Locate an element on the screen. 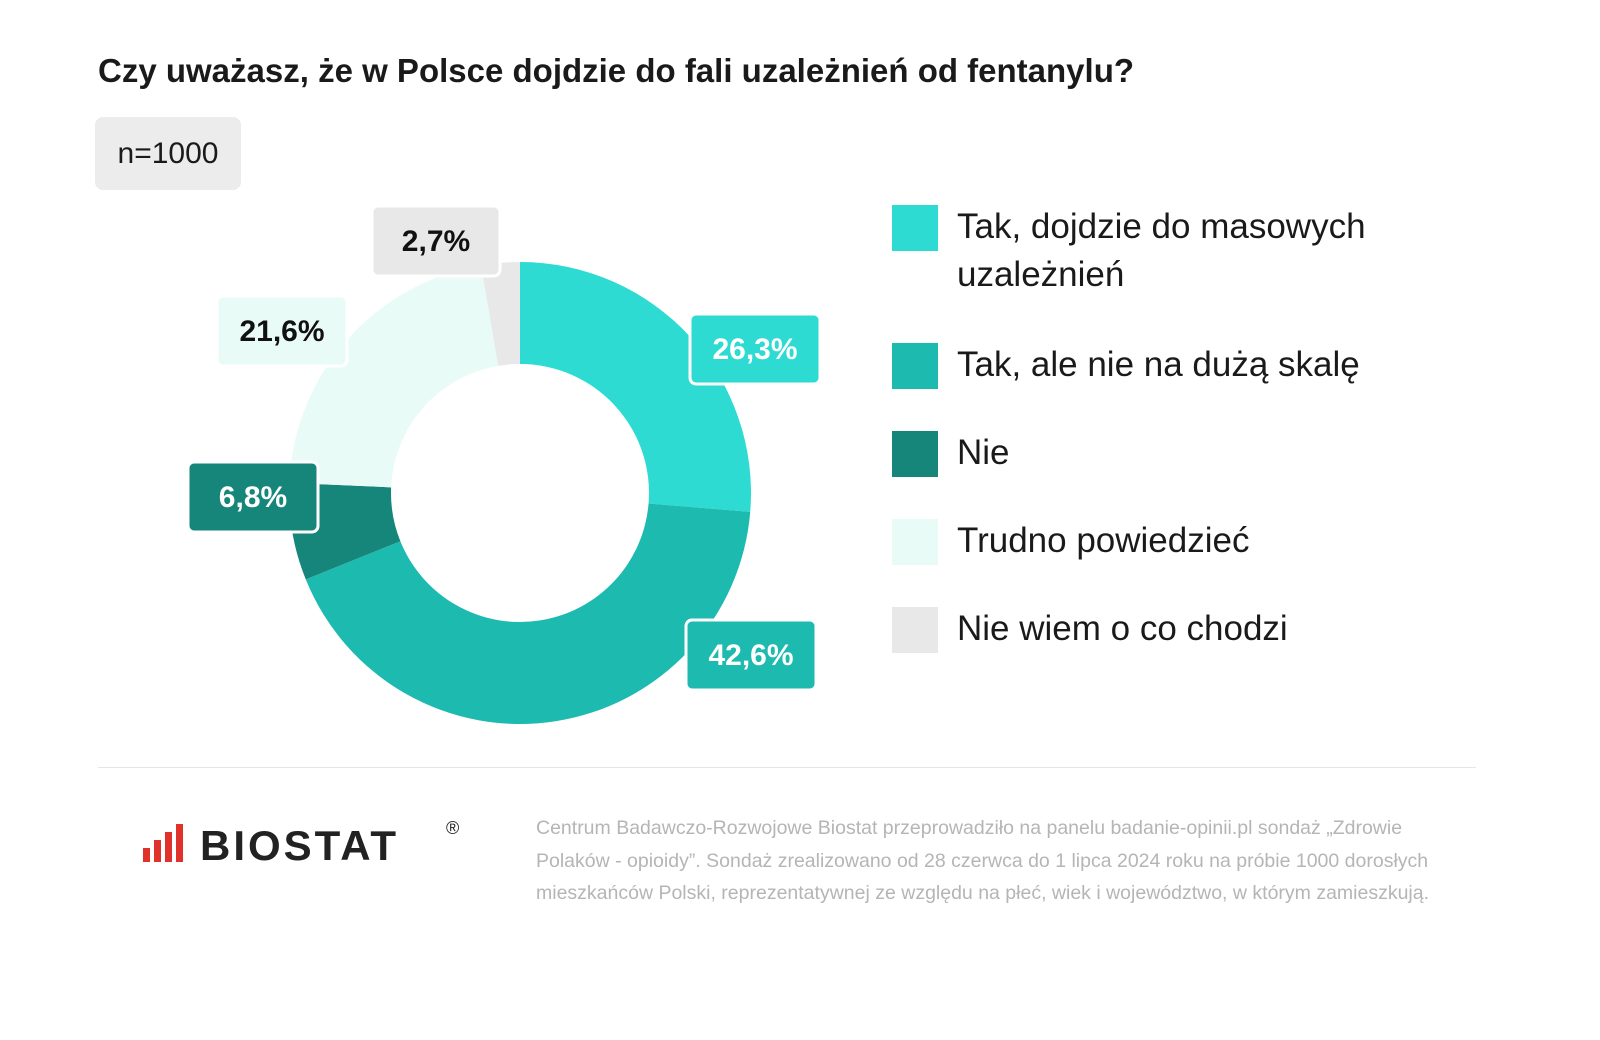 This screenshot has height=1040, width=1600. value-label: 2,7% is located at coordinates (436, 241).